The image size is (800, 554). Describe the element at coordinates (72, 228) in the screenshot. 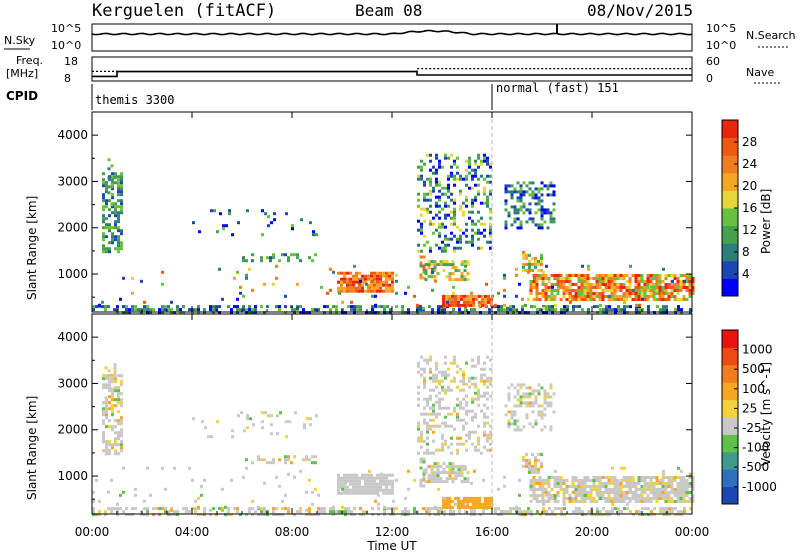

I see `y-tick-label: 2000` at that location.